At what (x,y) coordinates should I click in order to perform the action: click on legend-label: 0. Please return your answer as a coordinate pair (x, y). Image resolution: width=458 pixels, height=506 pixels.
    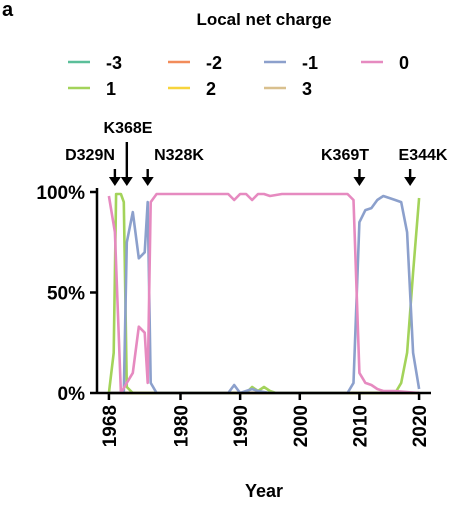
    Looking at the image, I should click on (404, 63).